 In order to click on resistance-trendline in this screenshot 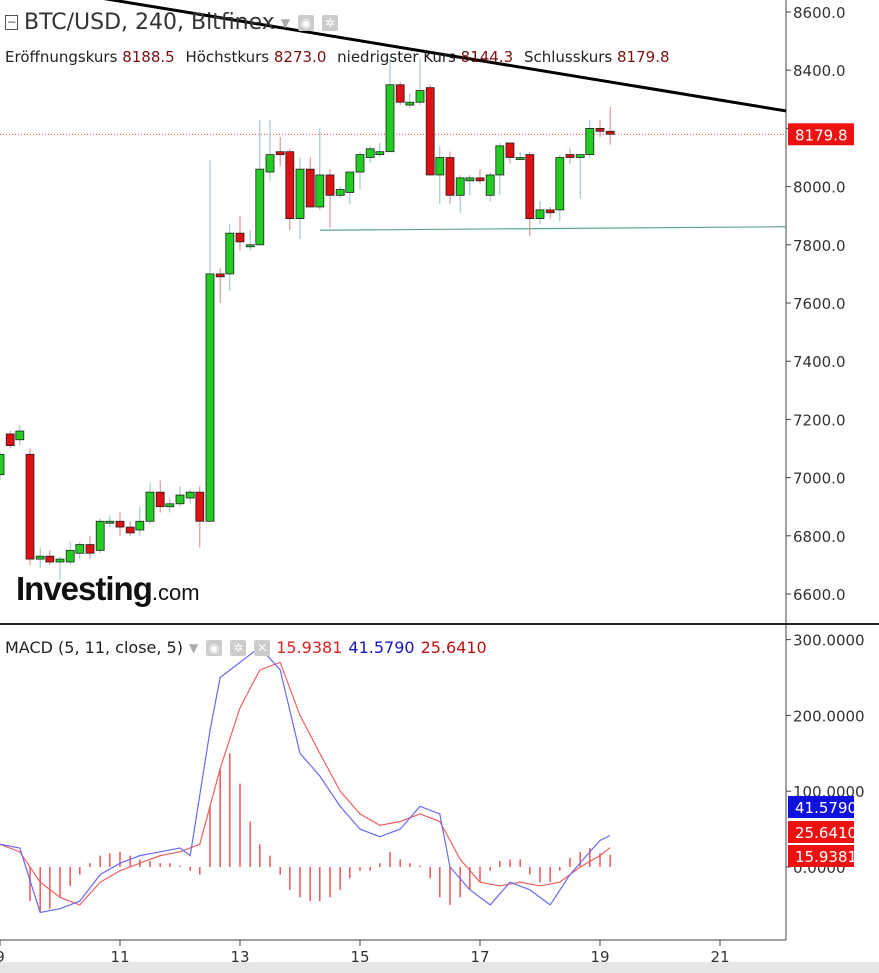, I will do `click(445, 56)`.